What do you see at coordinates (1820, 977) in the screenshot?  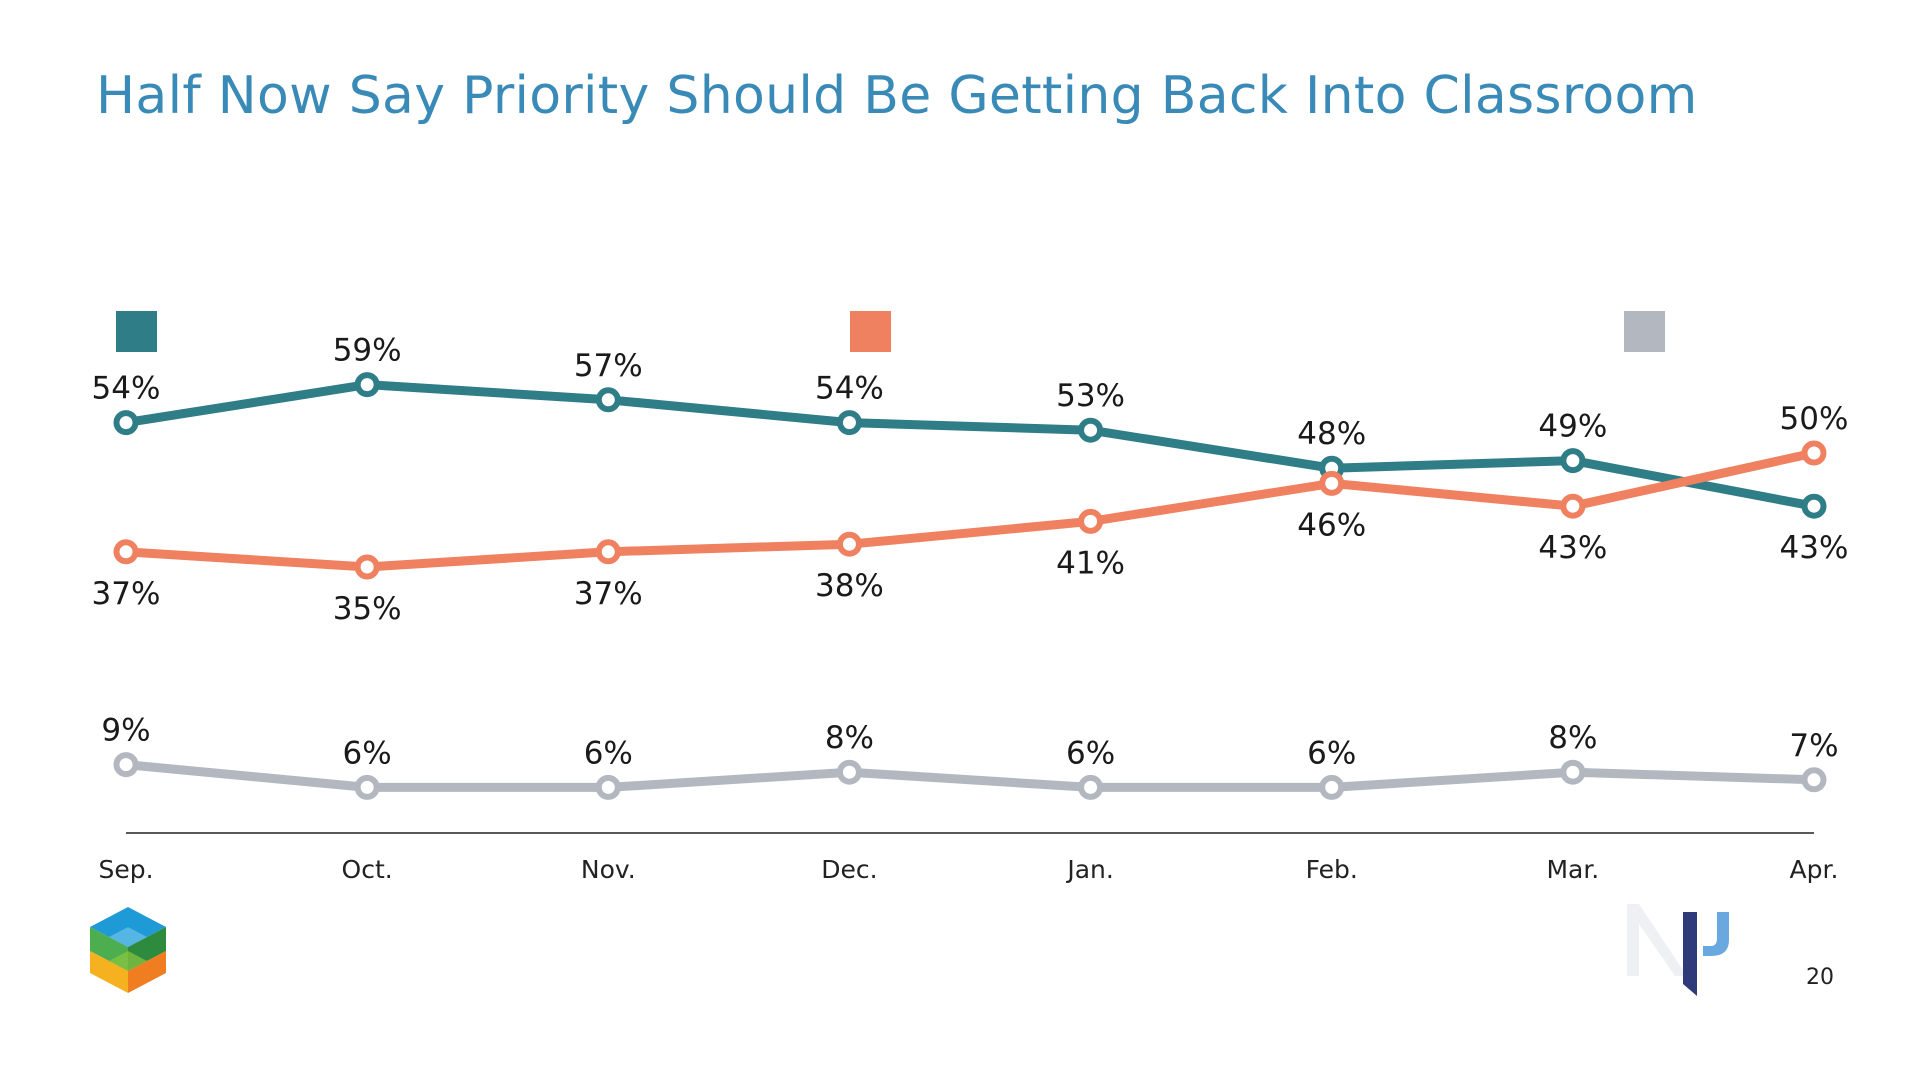 I see `page-number: 20` at bounding box center [1820, 977].